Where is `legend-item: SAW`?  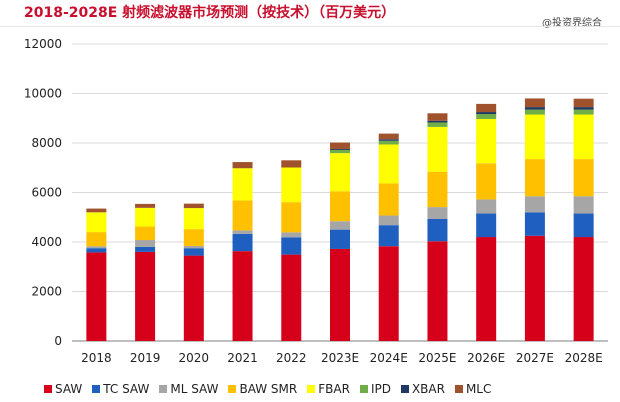
legend-item: SAW is located at coordinates (63, 389).